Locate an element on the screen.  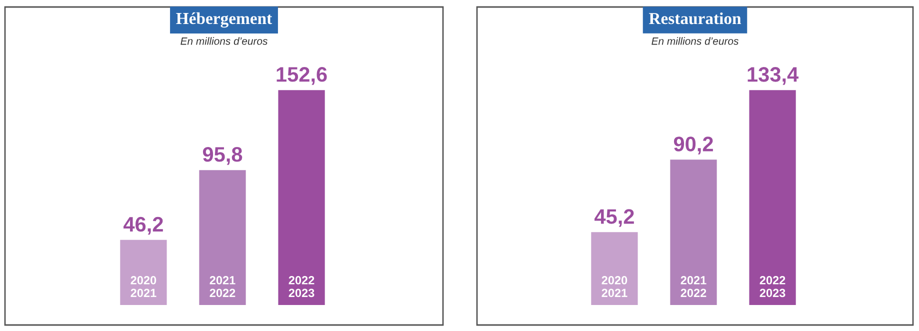
data-label: 90,2 is located at coordinates (693, 145).